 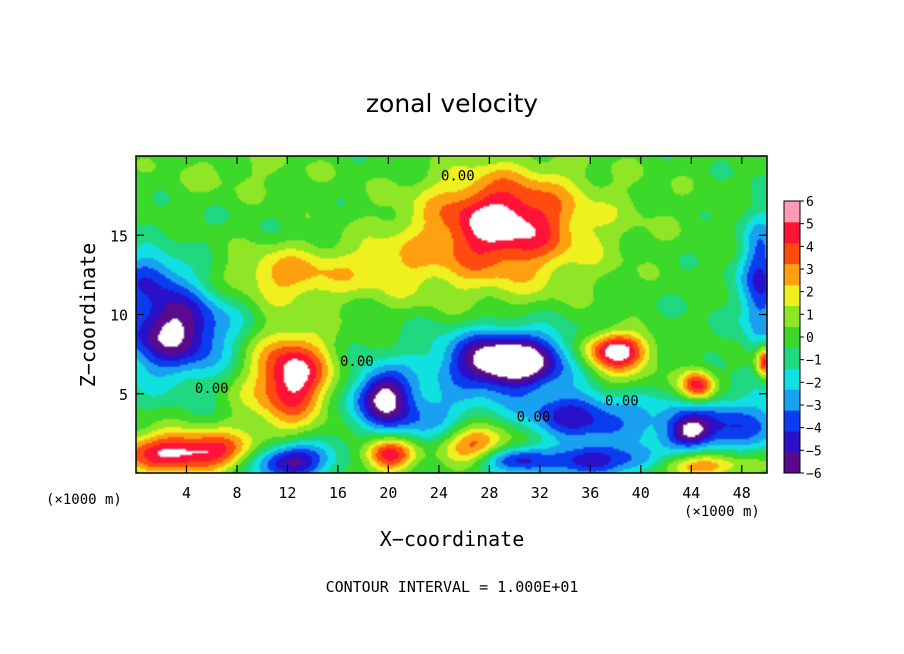 I want to click on colorbar: 6 5 4 3 2 1 0 −1 −2 −3 −4 −5 −6, so click(x=802, y=338).